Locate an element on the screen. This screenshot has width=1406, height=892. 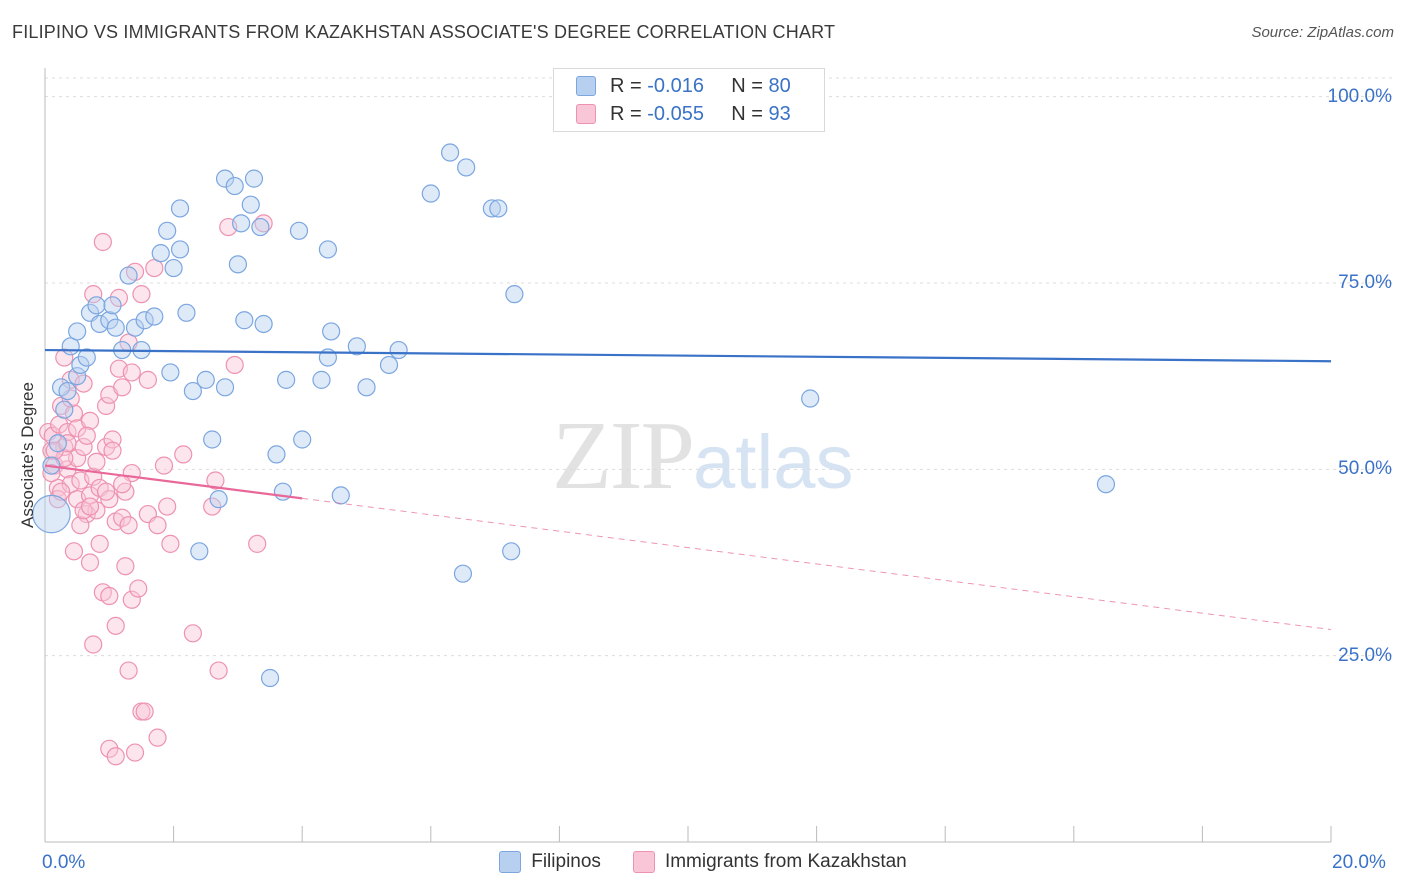
kazakhstan-swatch is located at coordinates (586, 114).